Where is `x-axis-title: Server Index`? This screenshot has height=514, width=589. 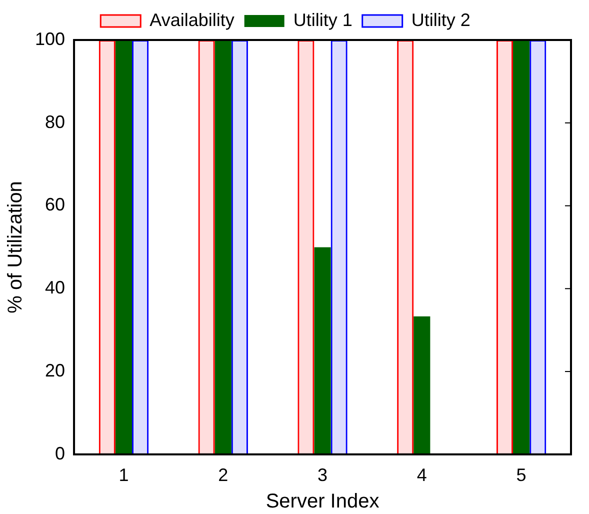 x-axis-title: Server Index is located at coordinates (323, 501).